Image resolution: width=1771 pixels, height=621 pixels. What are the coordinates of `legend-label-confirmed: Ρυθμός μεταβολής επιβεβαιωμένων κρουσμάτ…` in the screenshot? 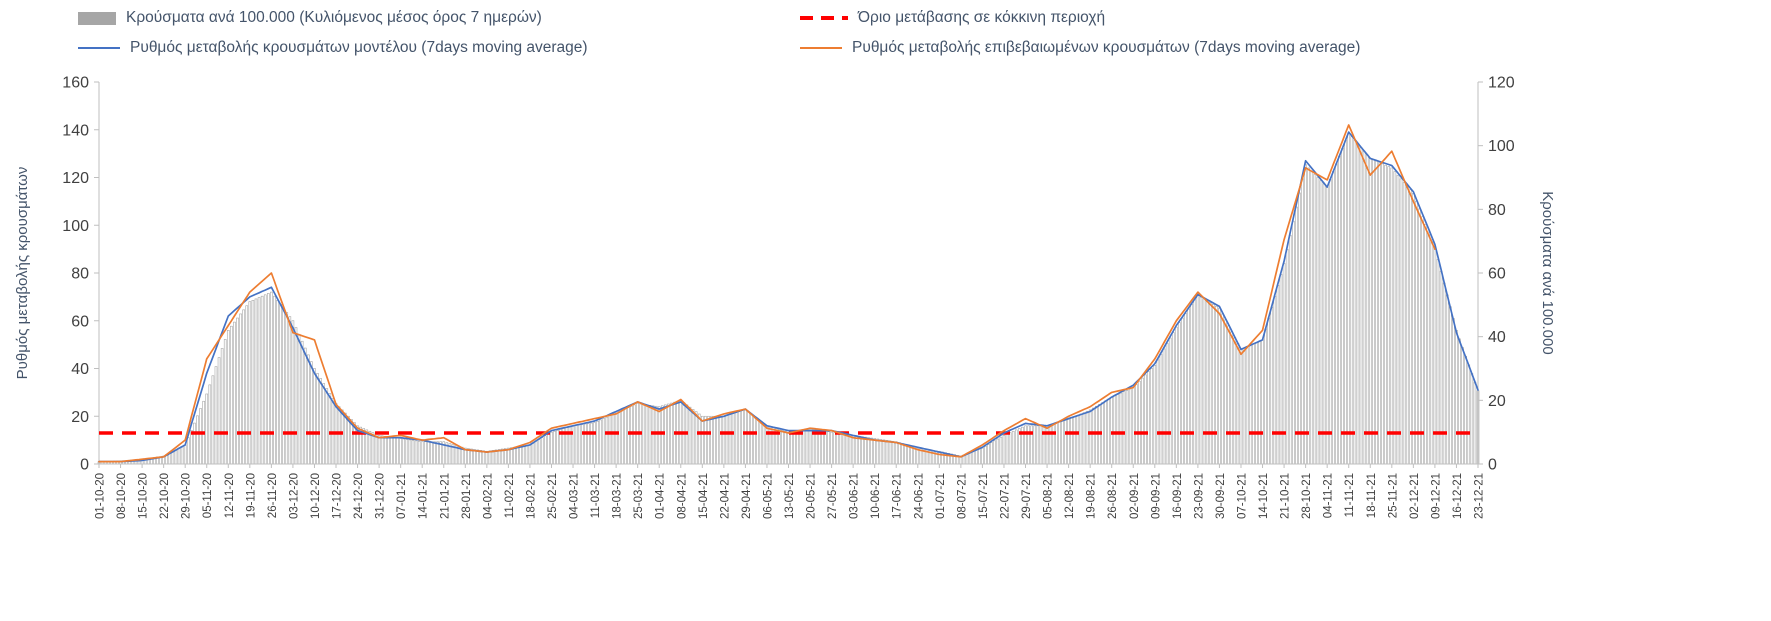 It's located at (1106, 47).